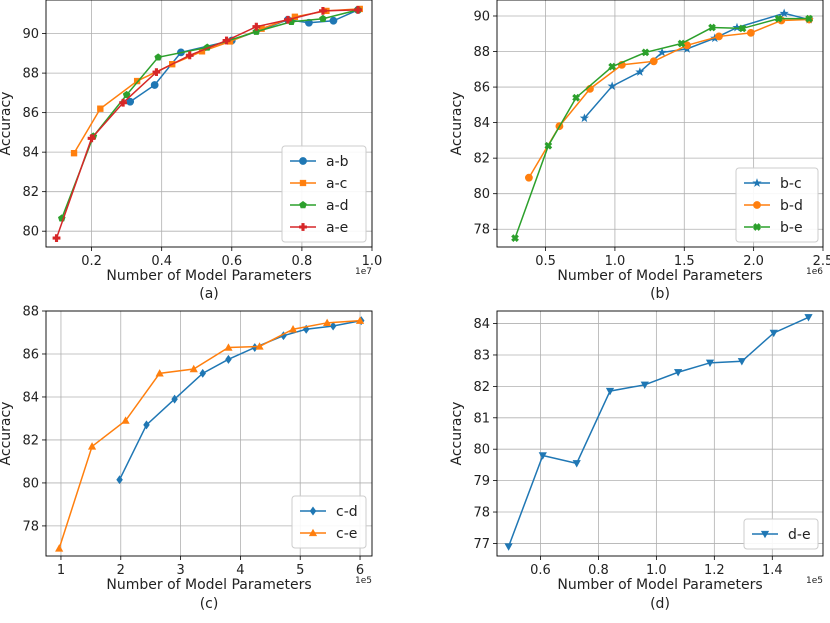 The width and height of the screenshot is (830, 623). Describe the element at coordinates (161, 261) in the screenshot. I see `x-tick-label: 0.4` at that location.